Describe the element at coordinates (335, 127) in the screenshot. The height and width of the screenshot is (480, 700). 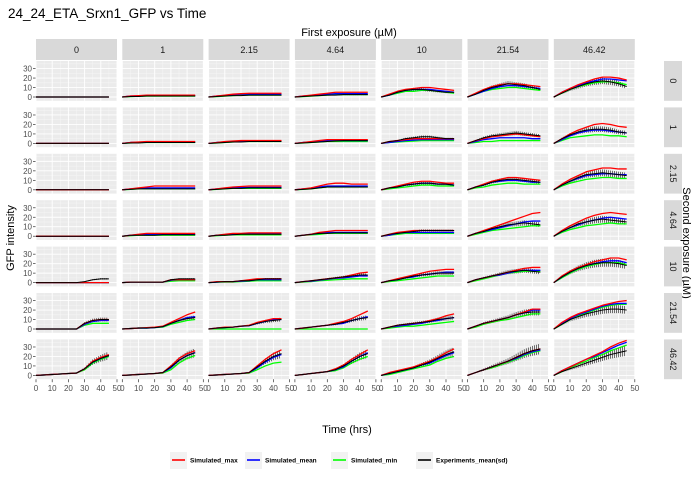
I see `panel-1-4.64` at that location.